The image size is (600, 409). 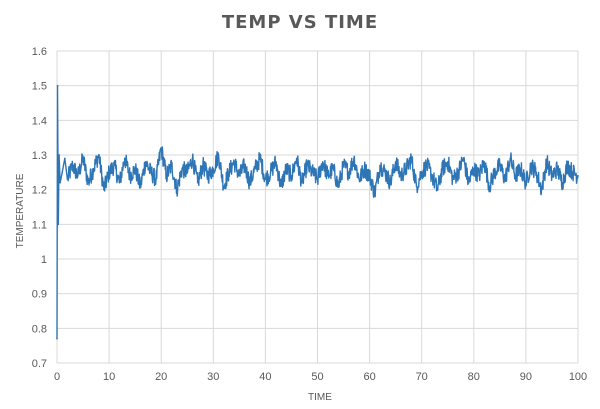 What do you see at coordinates (39, 87) in the screenshot?
I see `y-tick-label: 1.5` at bounding box center [39, 87].